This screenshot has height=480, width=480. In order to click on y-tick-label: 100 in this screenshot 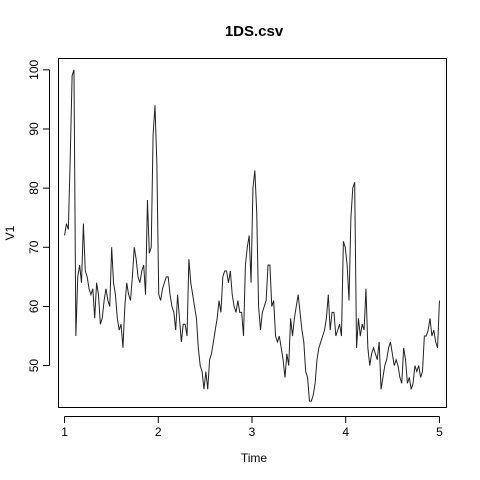, I will do `click(34, 69)`.